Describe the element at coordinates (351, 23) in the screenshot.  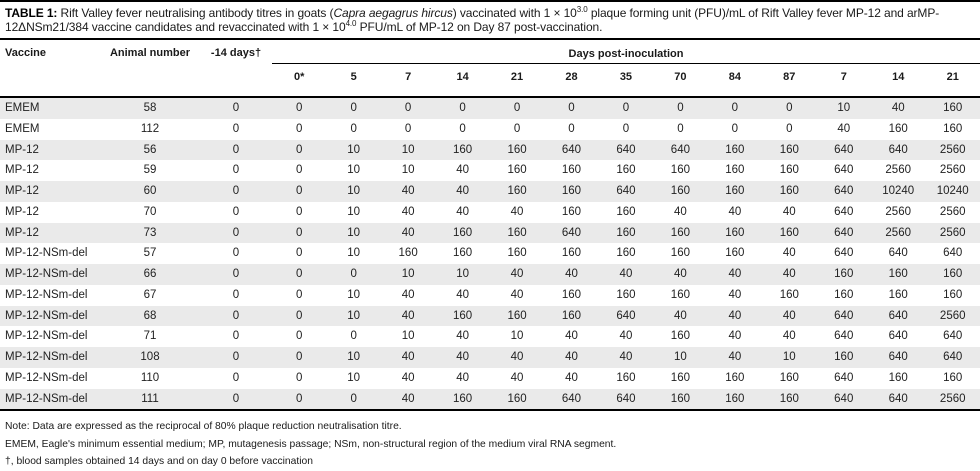
I see `caption-superscript-2: 4.0` at that location.